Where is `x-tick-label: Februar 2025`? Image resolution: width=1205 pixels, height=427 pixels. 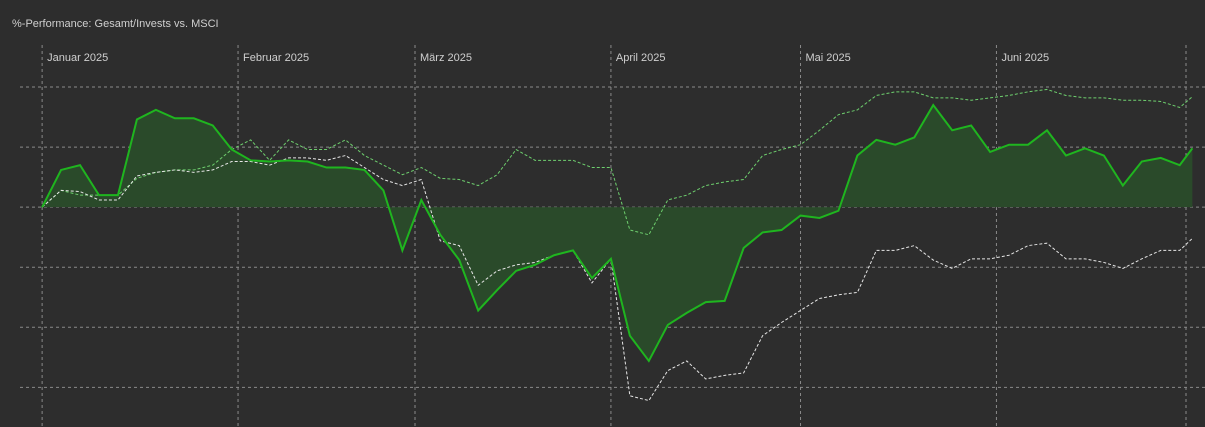 x-tick-label: Februar 2025 is located at coordinates (276, 58).